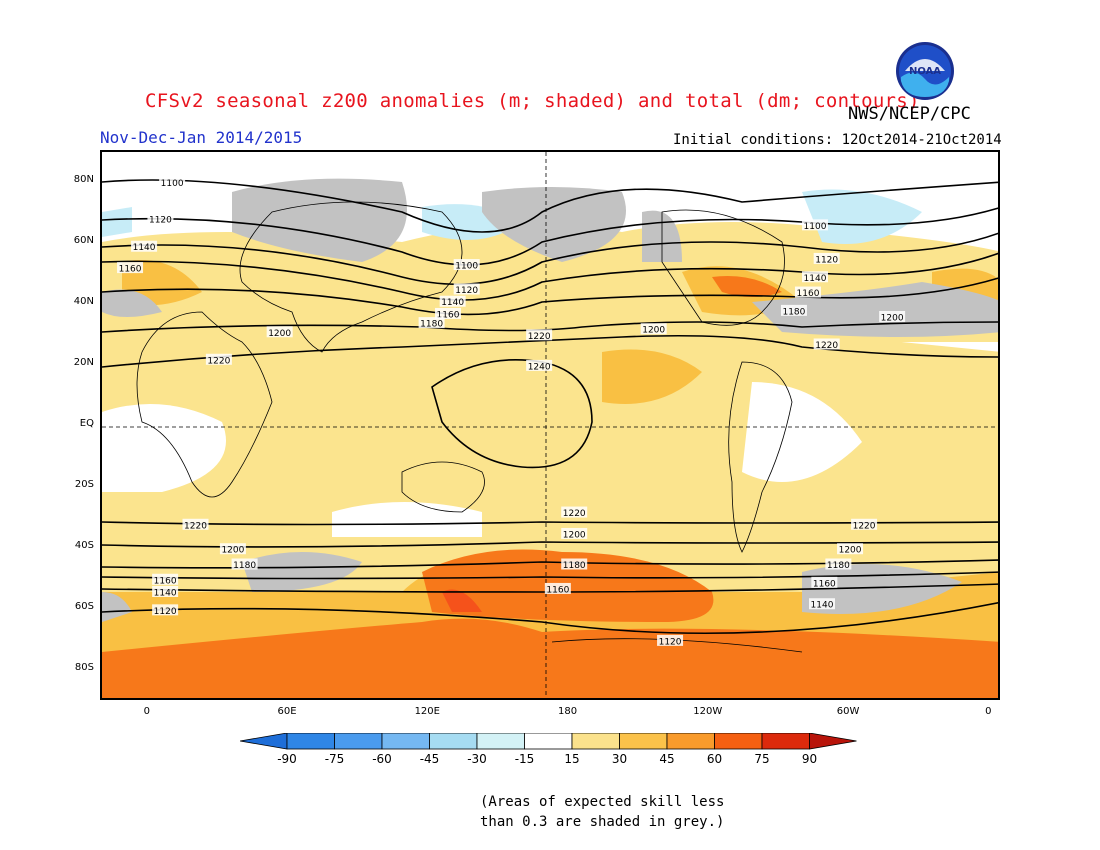  What do you see at coordinates (264, 741) in the screenshot?
I see `colorbar-min-arrow` at bounding box center [264, 741].